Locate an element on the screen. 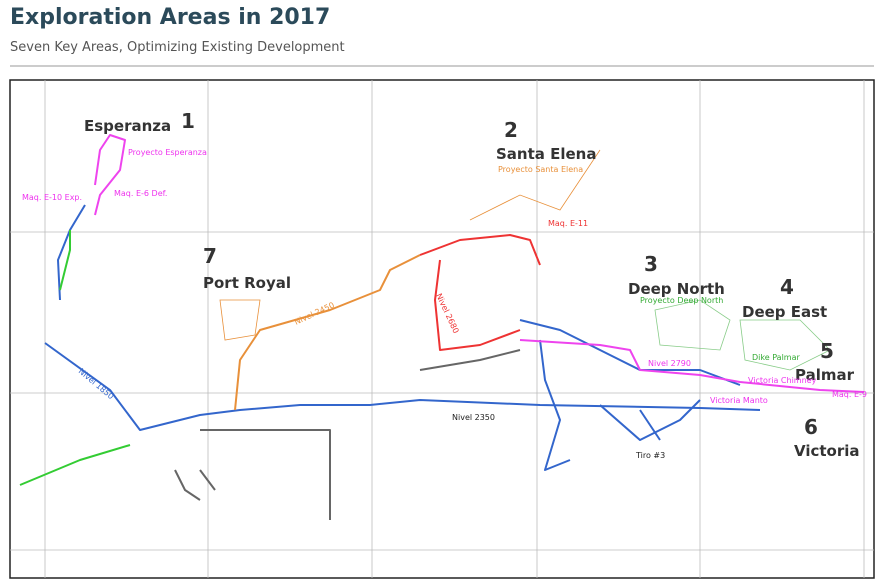 This screenshot has width=882, height=588. area-number: 7 is located at coordinates (210, 256).